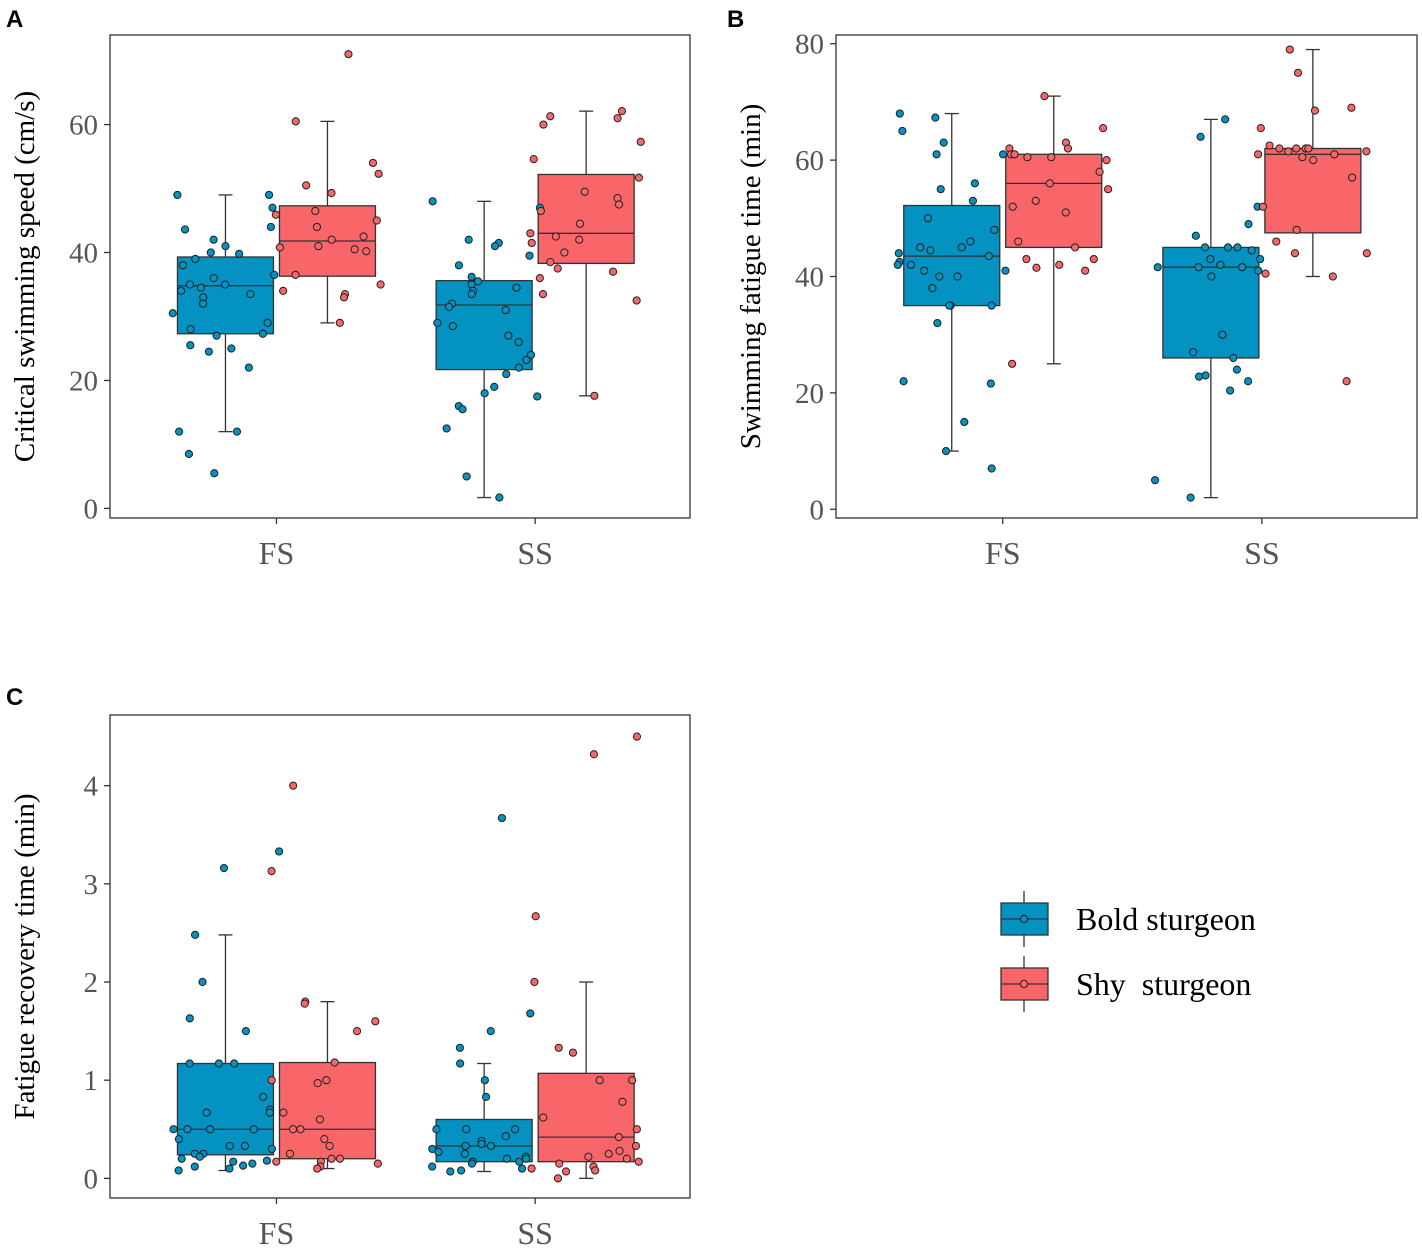 The image size is (1422, 1250). I want to click on y-tick-label: 40, so click(83, 254).